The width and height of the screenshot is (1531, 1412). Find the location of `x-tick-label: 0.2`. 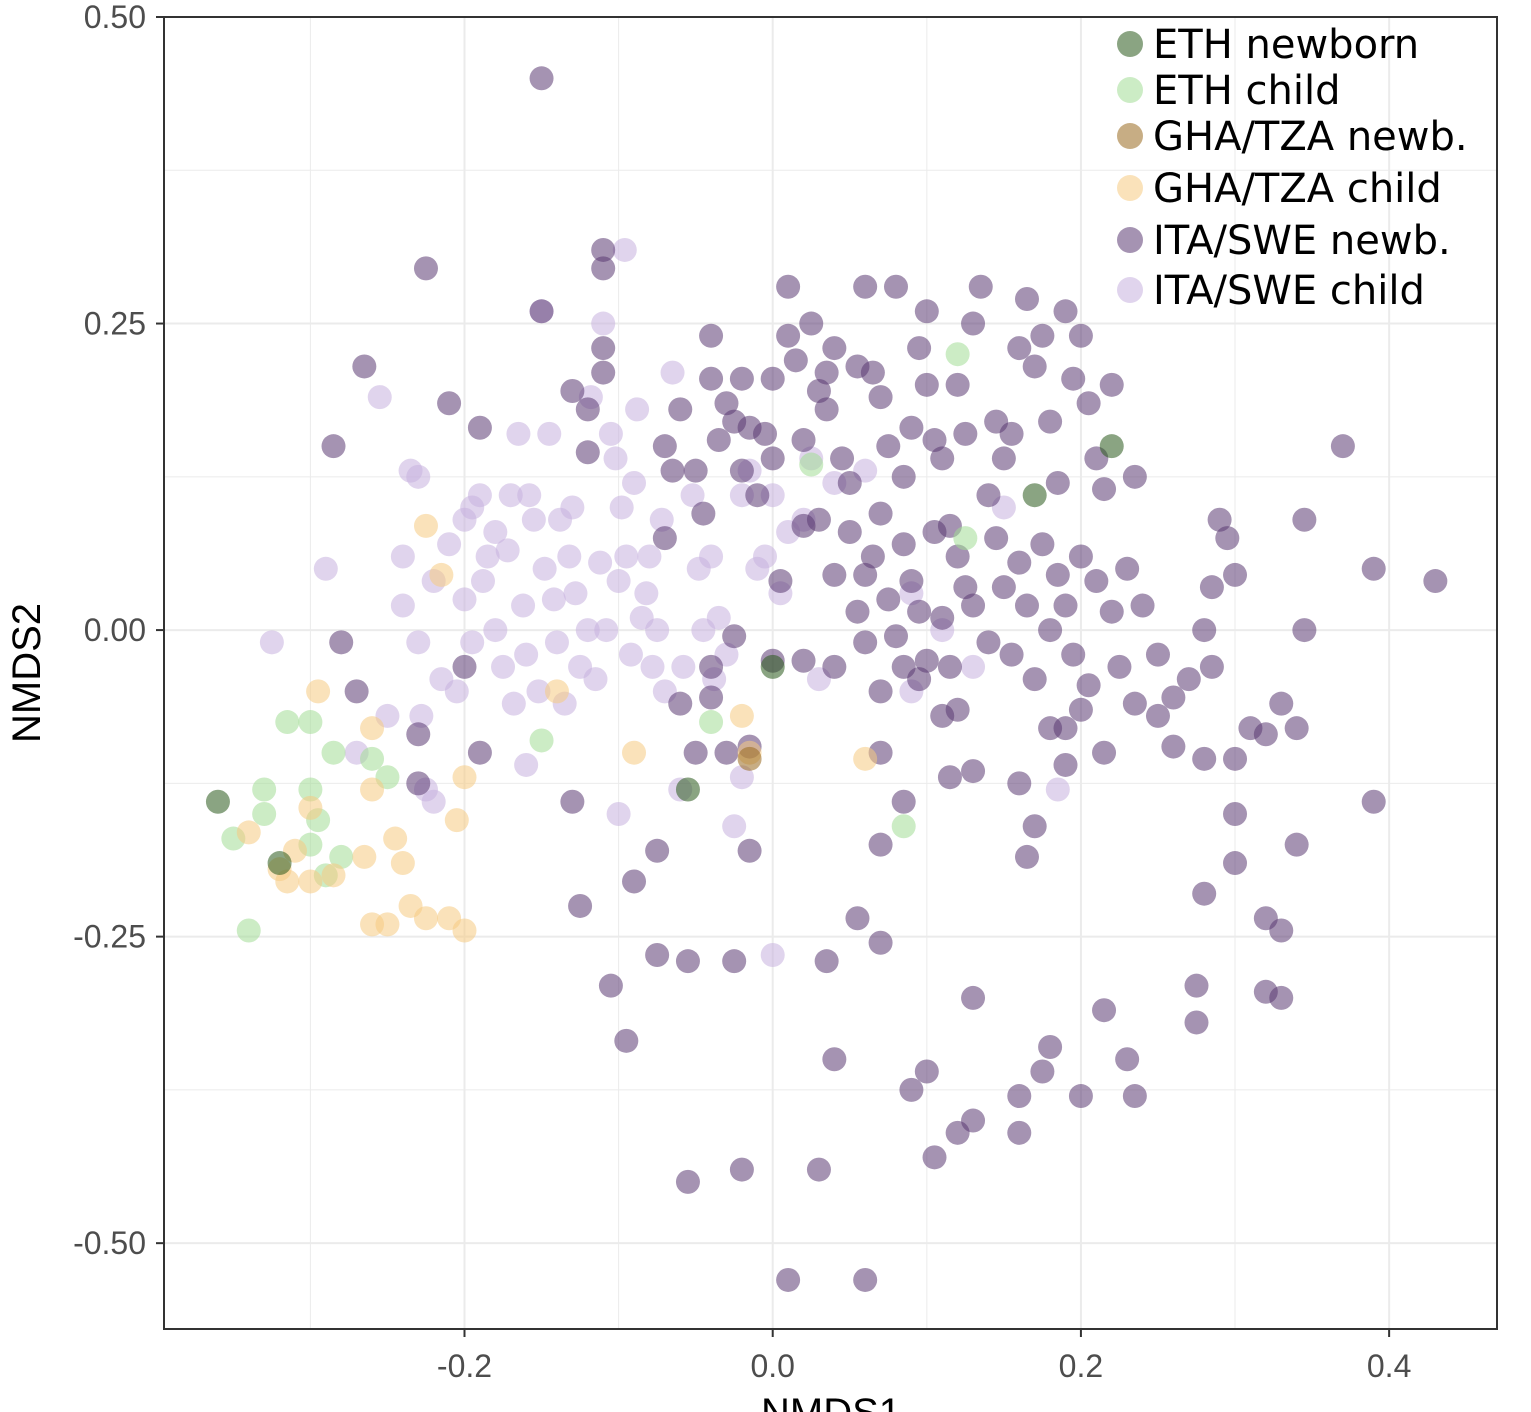

x-tick-label: 0.2 is located at coordinates (1081, 1366).